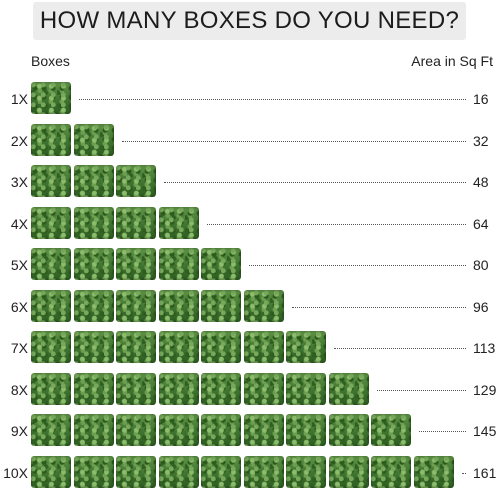 The width and height of the screenshot is (500, 490). I want to click on table-row: 5X 80, so click(250, 265).